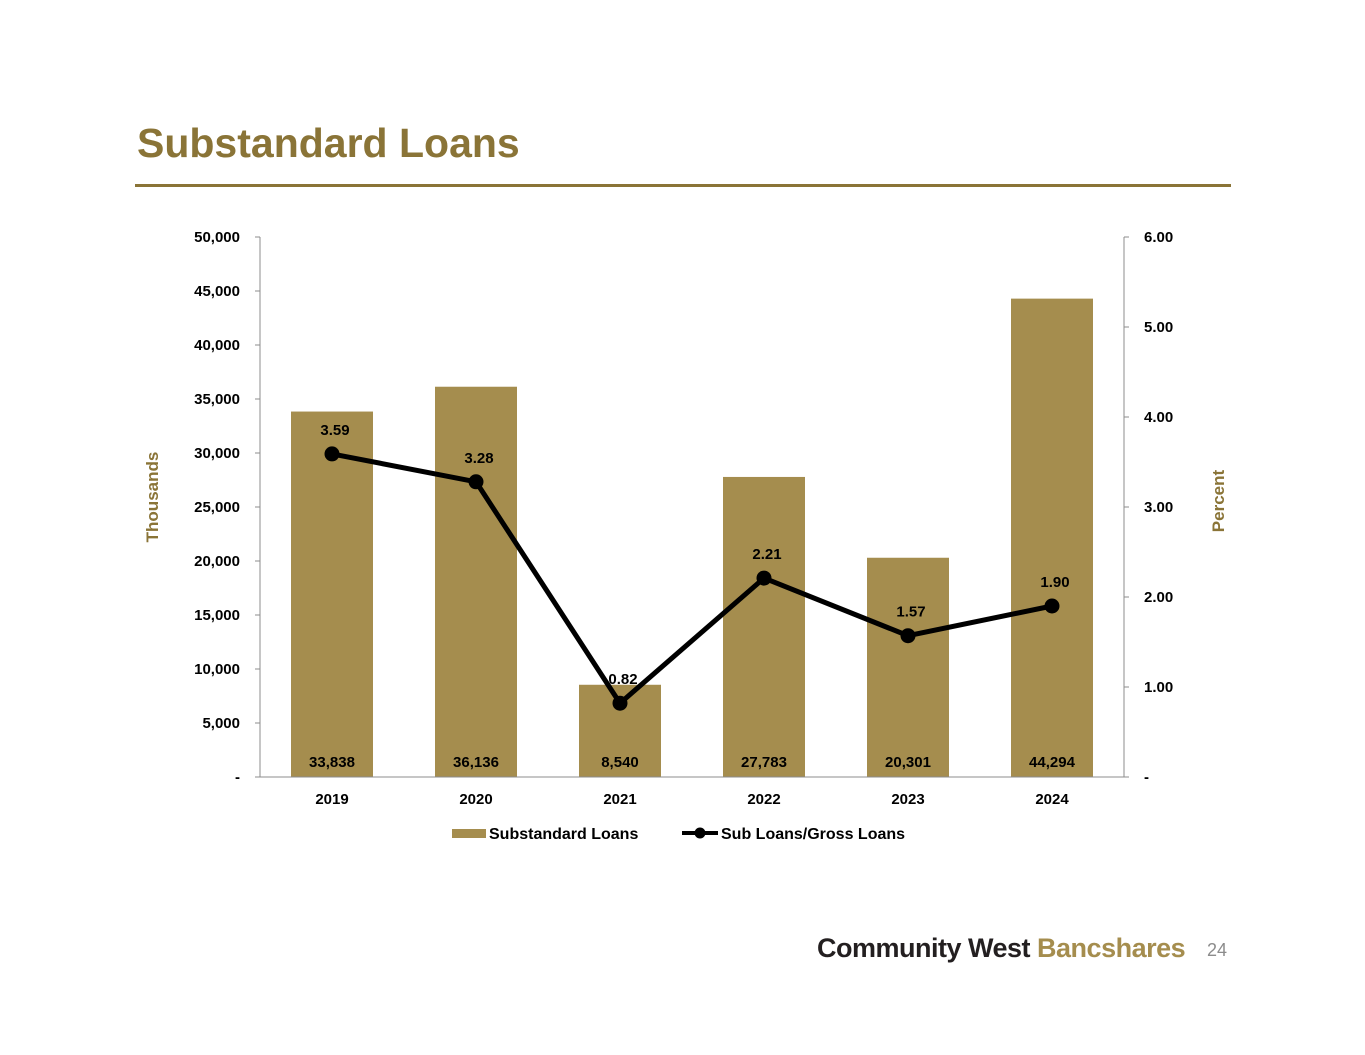  I want to click on y-tick-label: 45,000, so click(217, 291).